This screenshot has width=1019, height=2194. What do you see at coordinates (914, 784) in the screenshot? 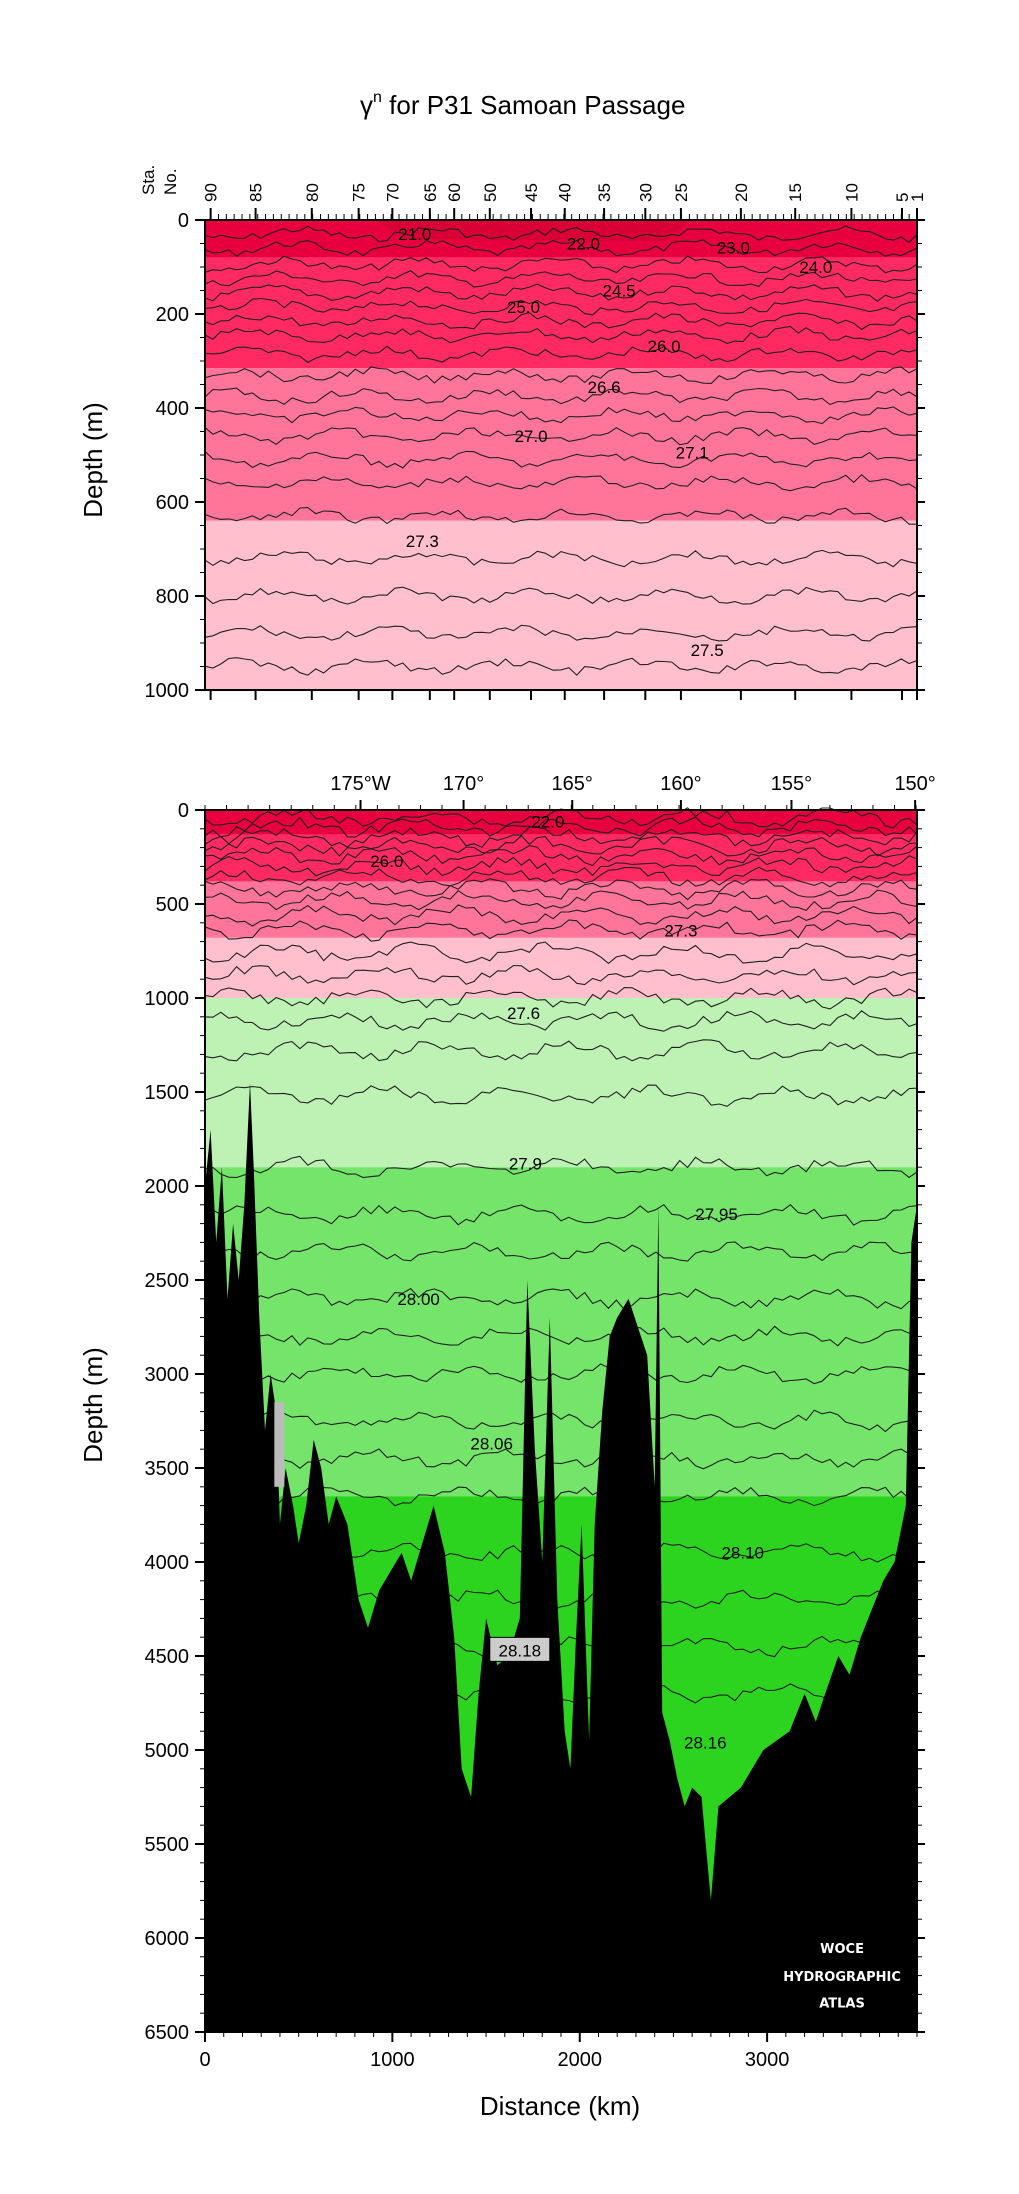
I see `lon-label-5: 150°` at bounding box center [914, 784].